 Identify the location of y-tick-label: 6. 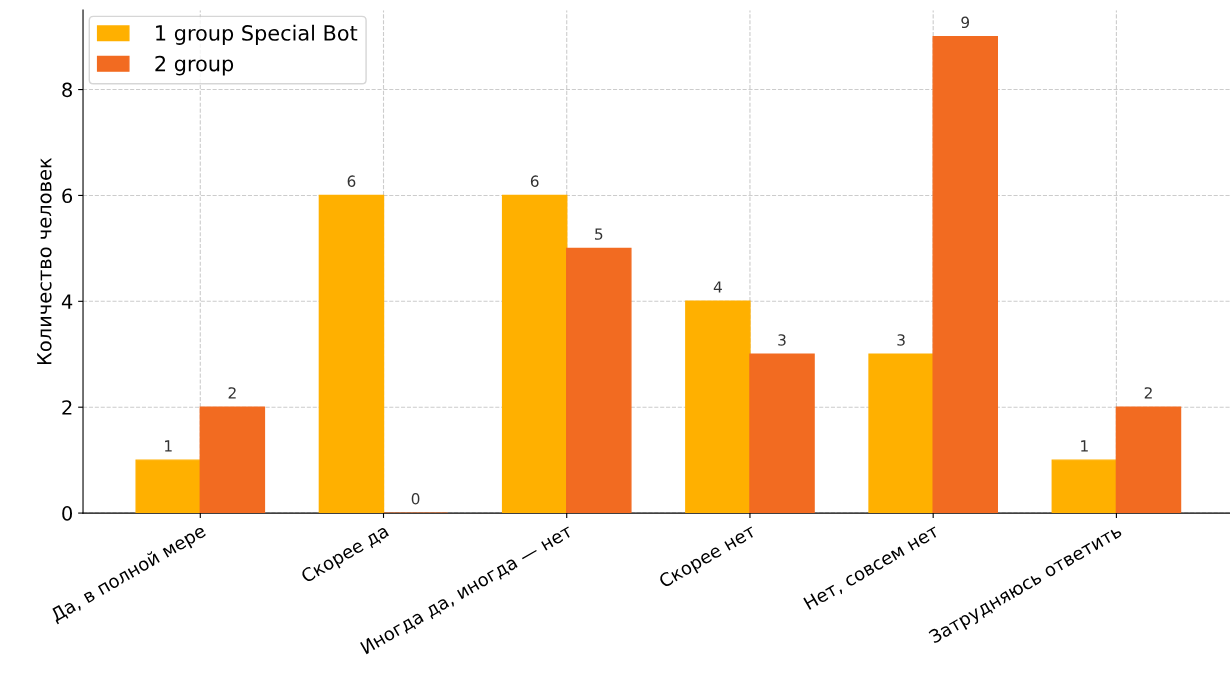
(67, 196).